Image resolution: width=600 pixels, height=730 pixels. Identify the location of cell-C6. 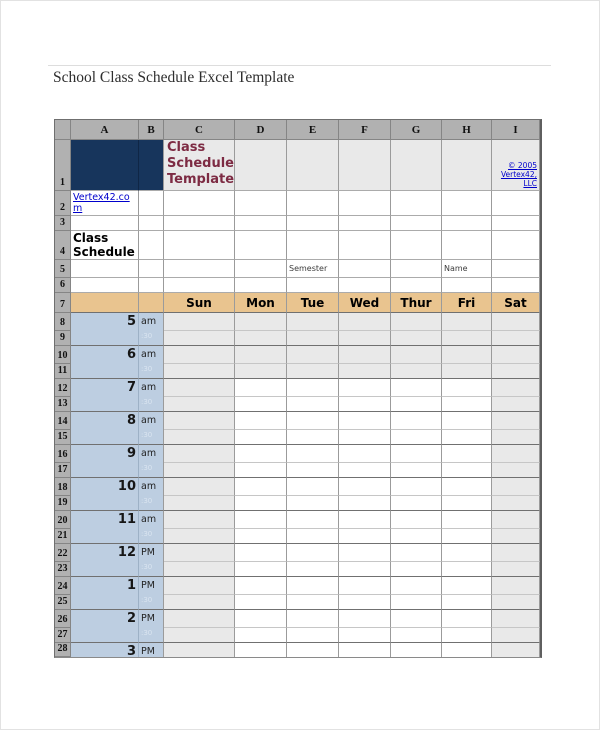
(199, 285).